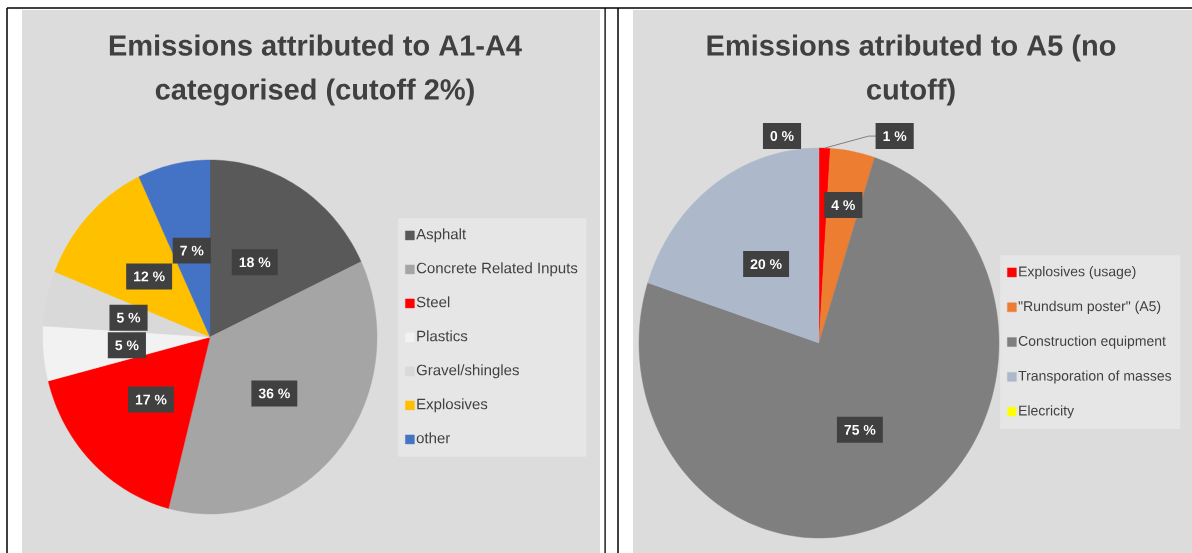 Image resolution: width=1192 pixels, height=553 pixels. What do you see at coordinates (315, 70) in the screenshot?
I see `chart-title: Emissions attributed to A1-A4 categorised (cutoff 2%)` at bounding box center [315, 70].